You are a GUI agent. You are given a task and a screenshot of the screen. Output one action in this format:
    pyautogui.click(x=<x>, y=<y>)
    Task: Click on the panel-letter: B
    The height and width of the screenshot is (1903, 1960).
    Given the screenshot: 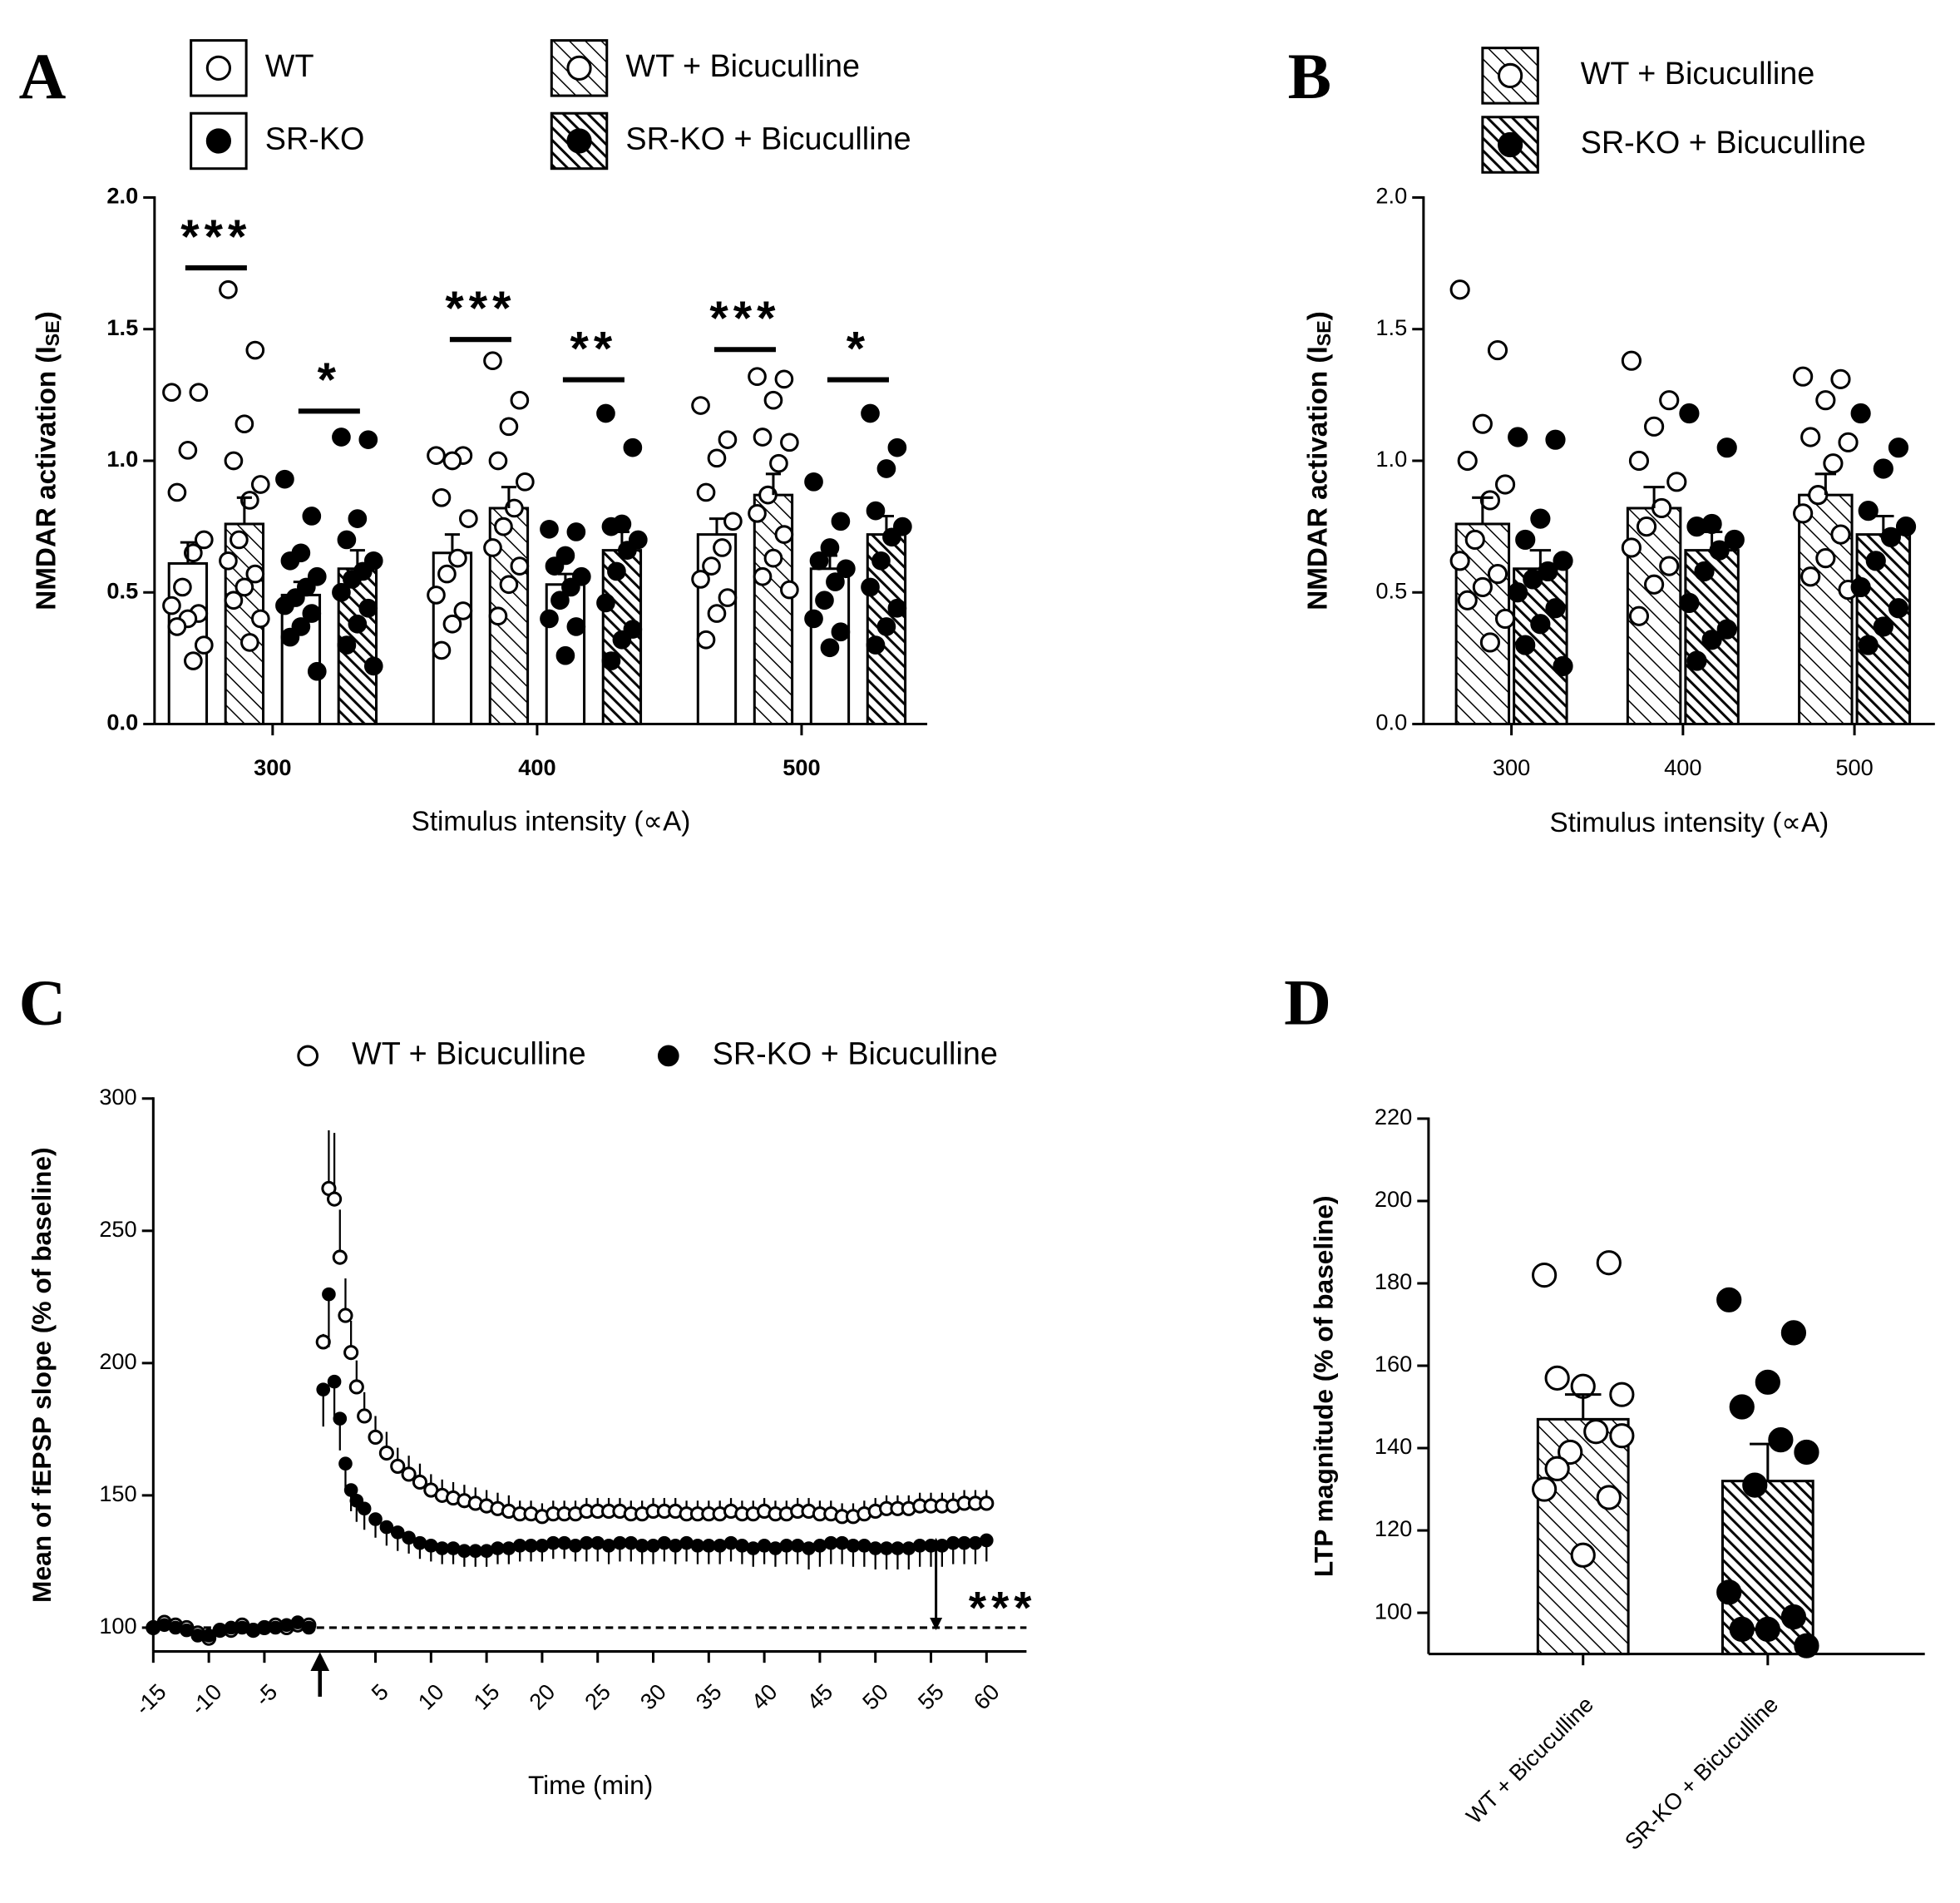 What is the action you would take?
    pyautogui.click(x=1309, y=76)
    